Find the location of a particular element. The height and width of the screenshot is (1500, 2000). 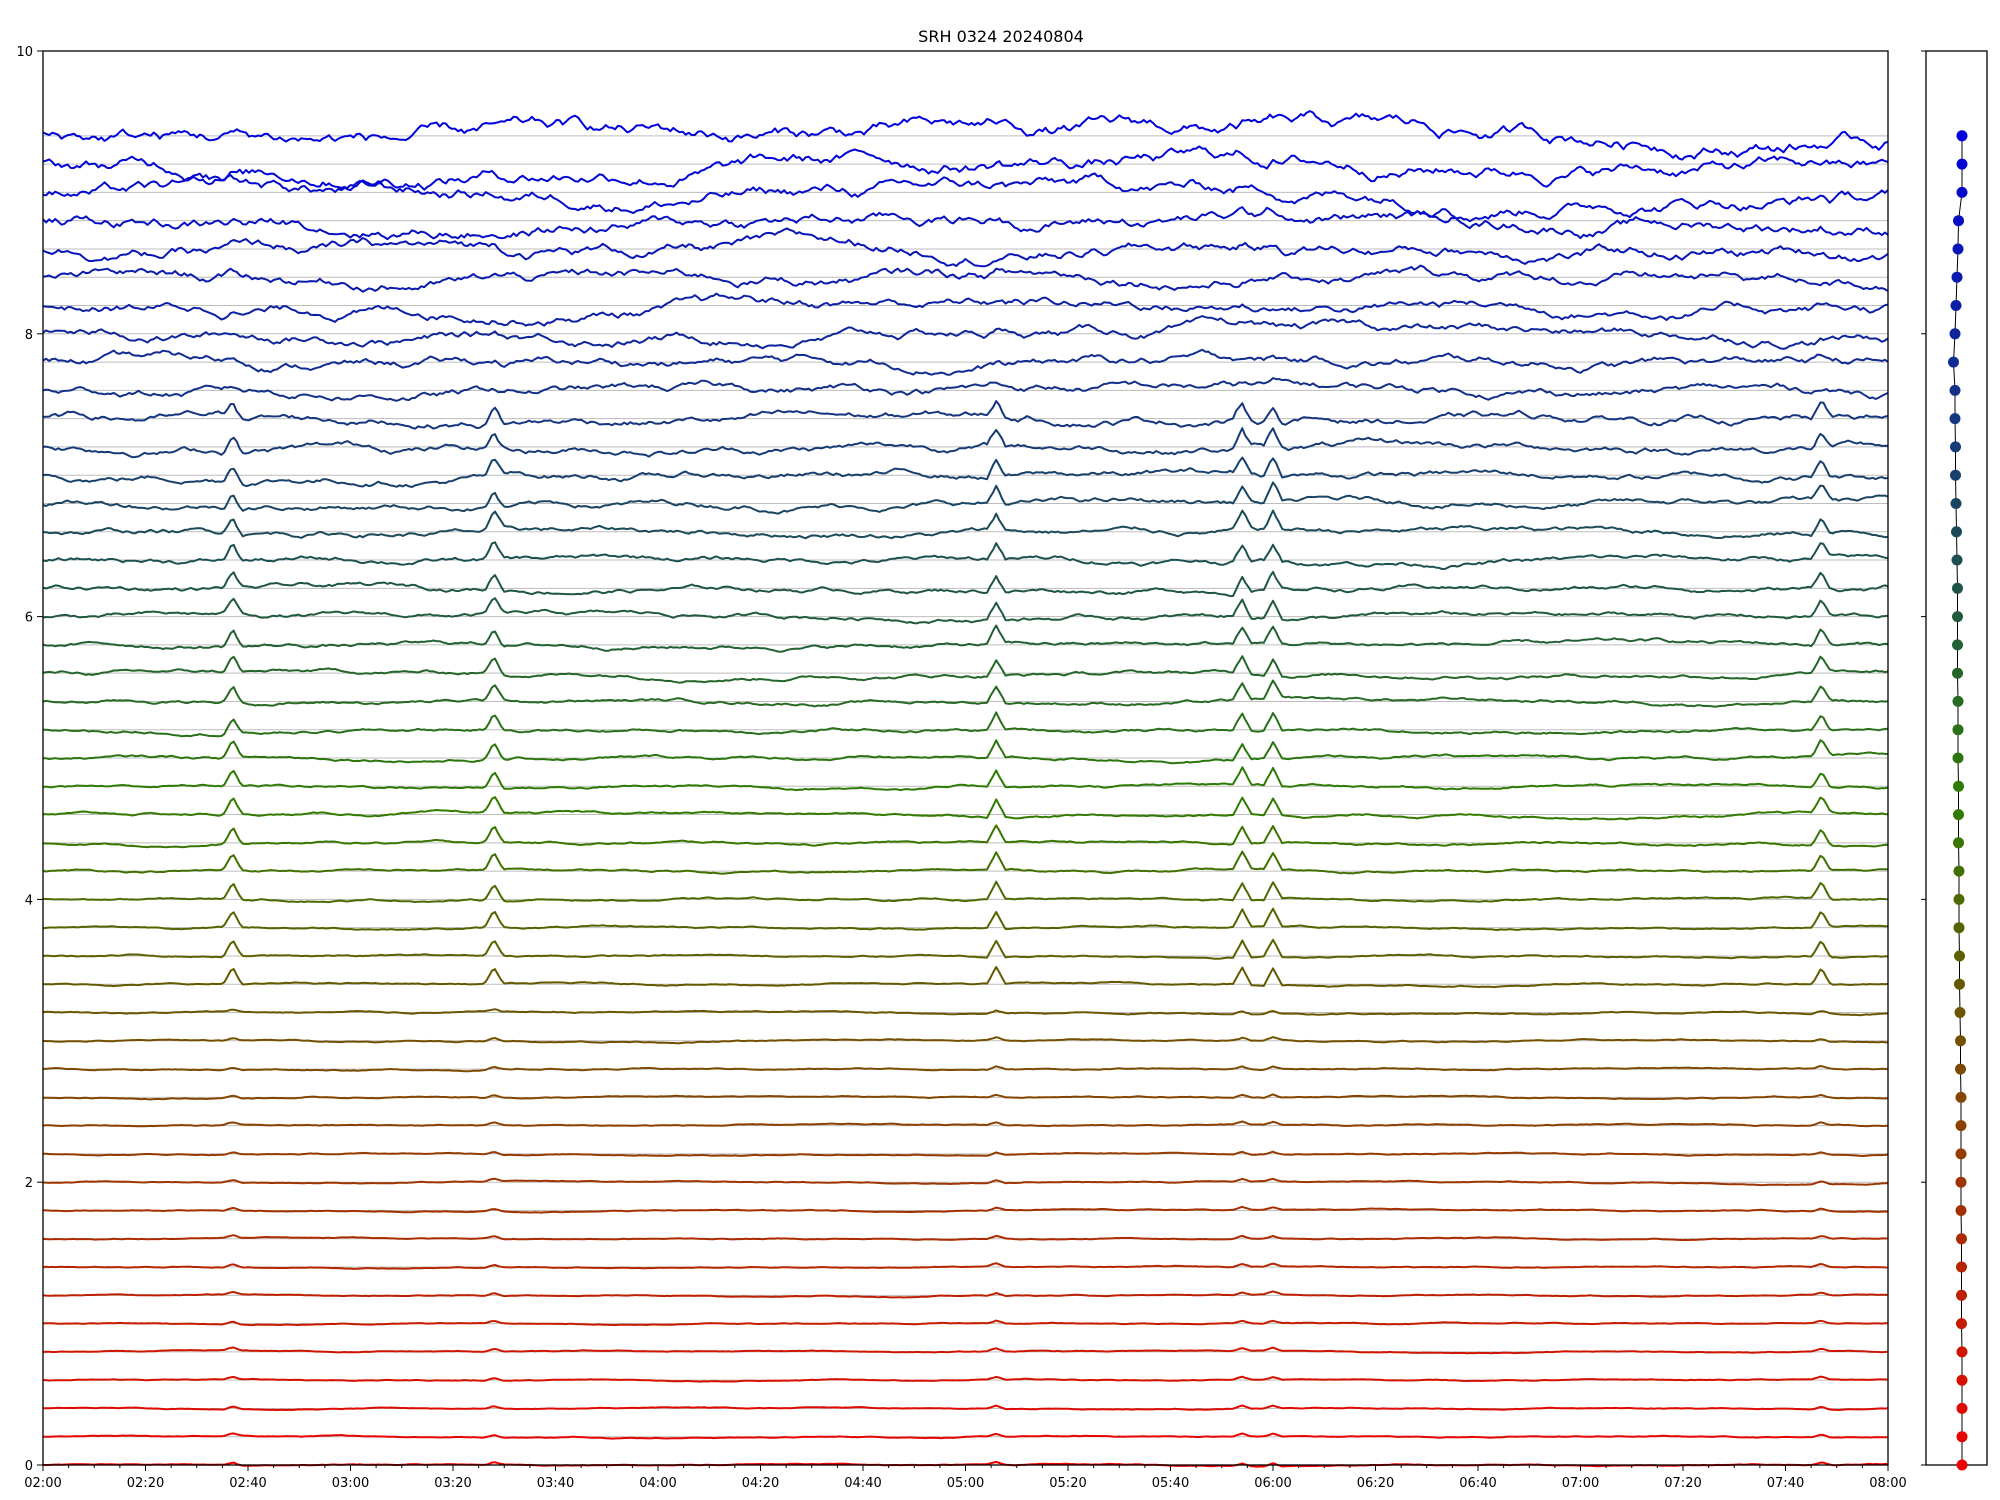

x-tick-label: 06:00 is located at coordinates (1272, 1483).